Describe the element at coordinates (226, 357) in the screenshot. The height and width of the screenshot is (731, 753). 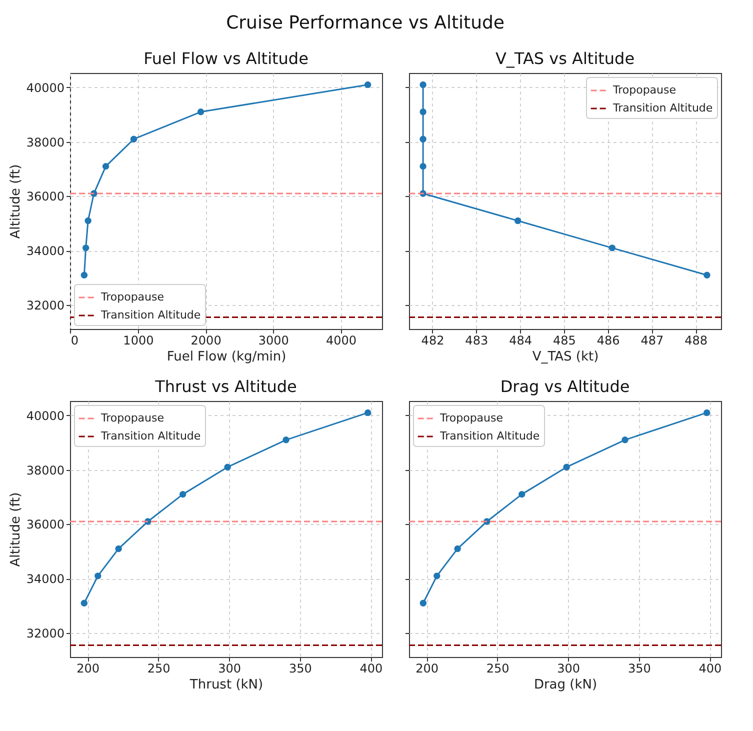
I see `x-axis-title: Fuel Flow (kg/min)` at that location.